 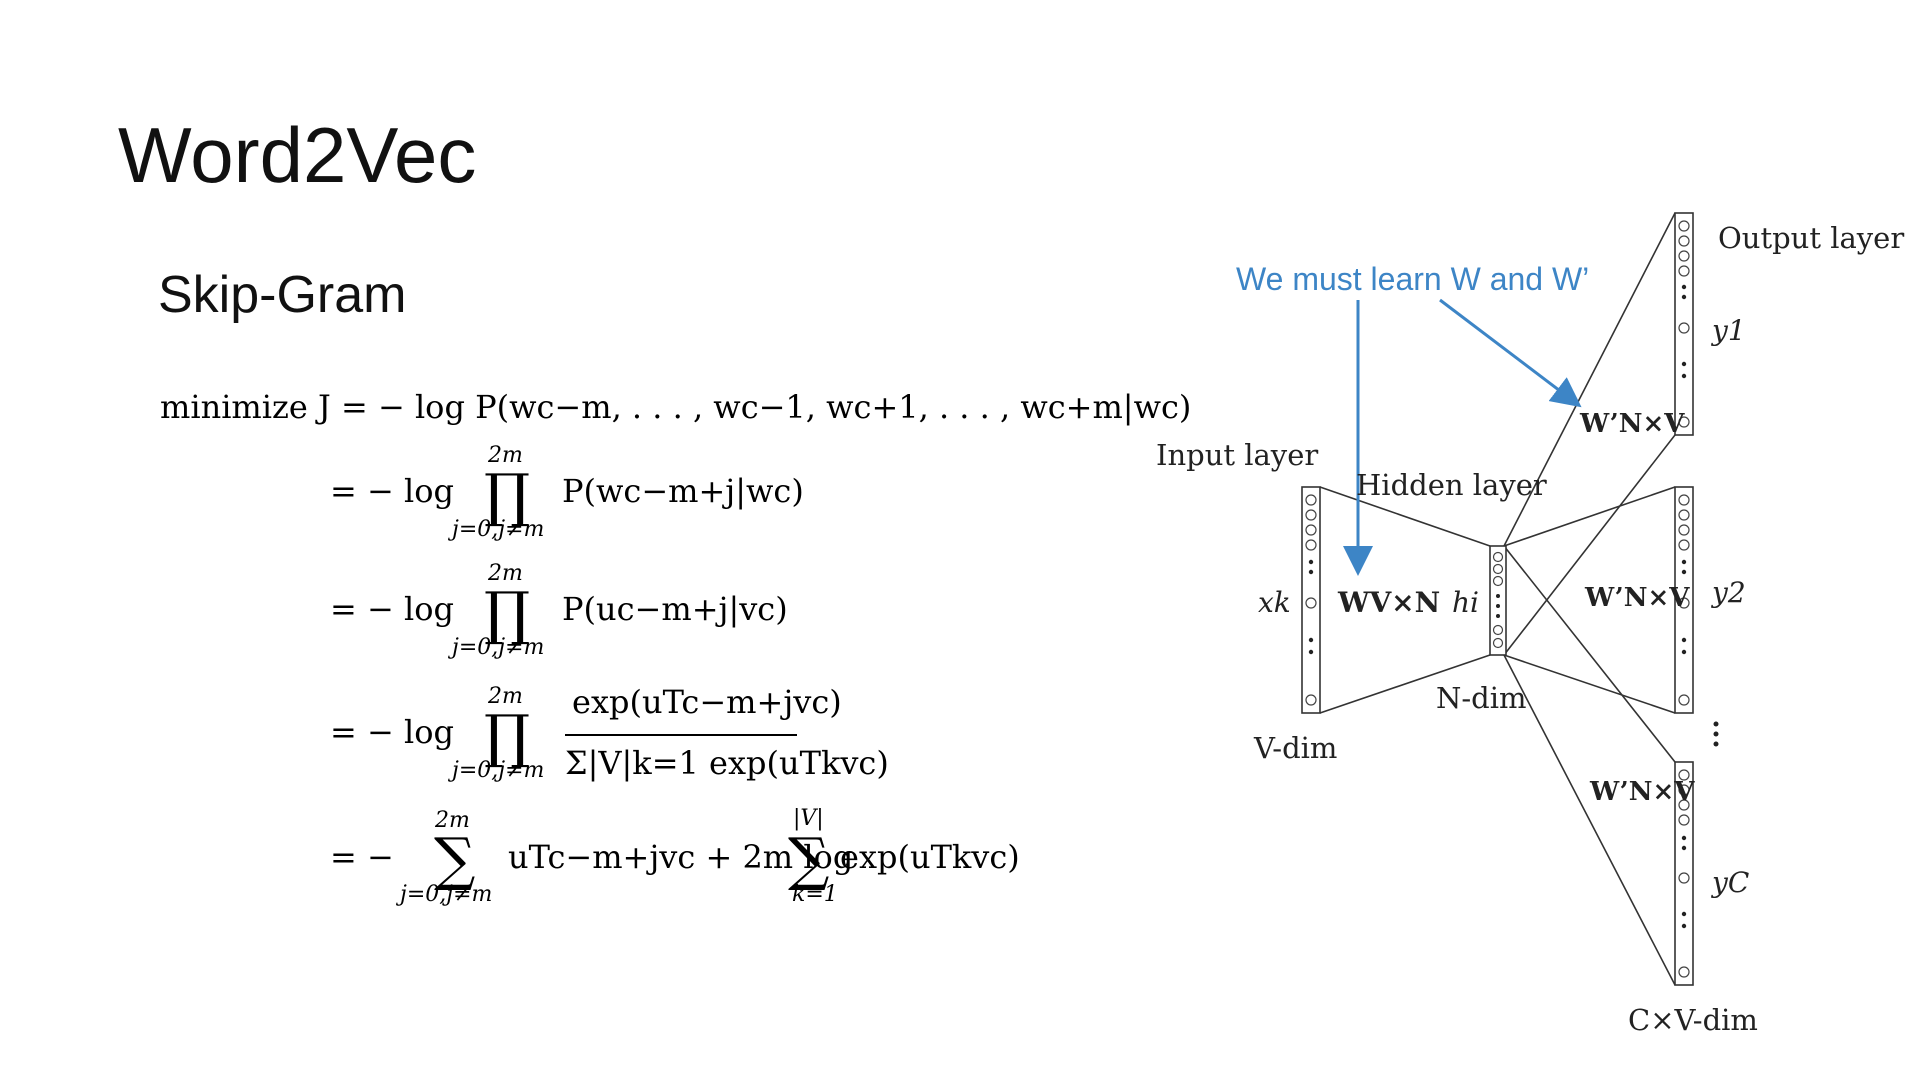 I want to click on w-prime-label-2: W’N×V, so click(x=1637, y=598).